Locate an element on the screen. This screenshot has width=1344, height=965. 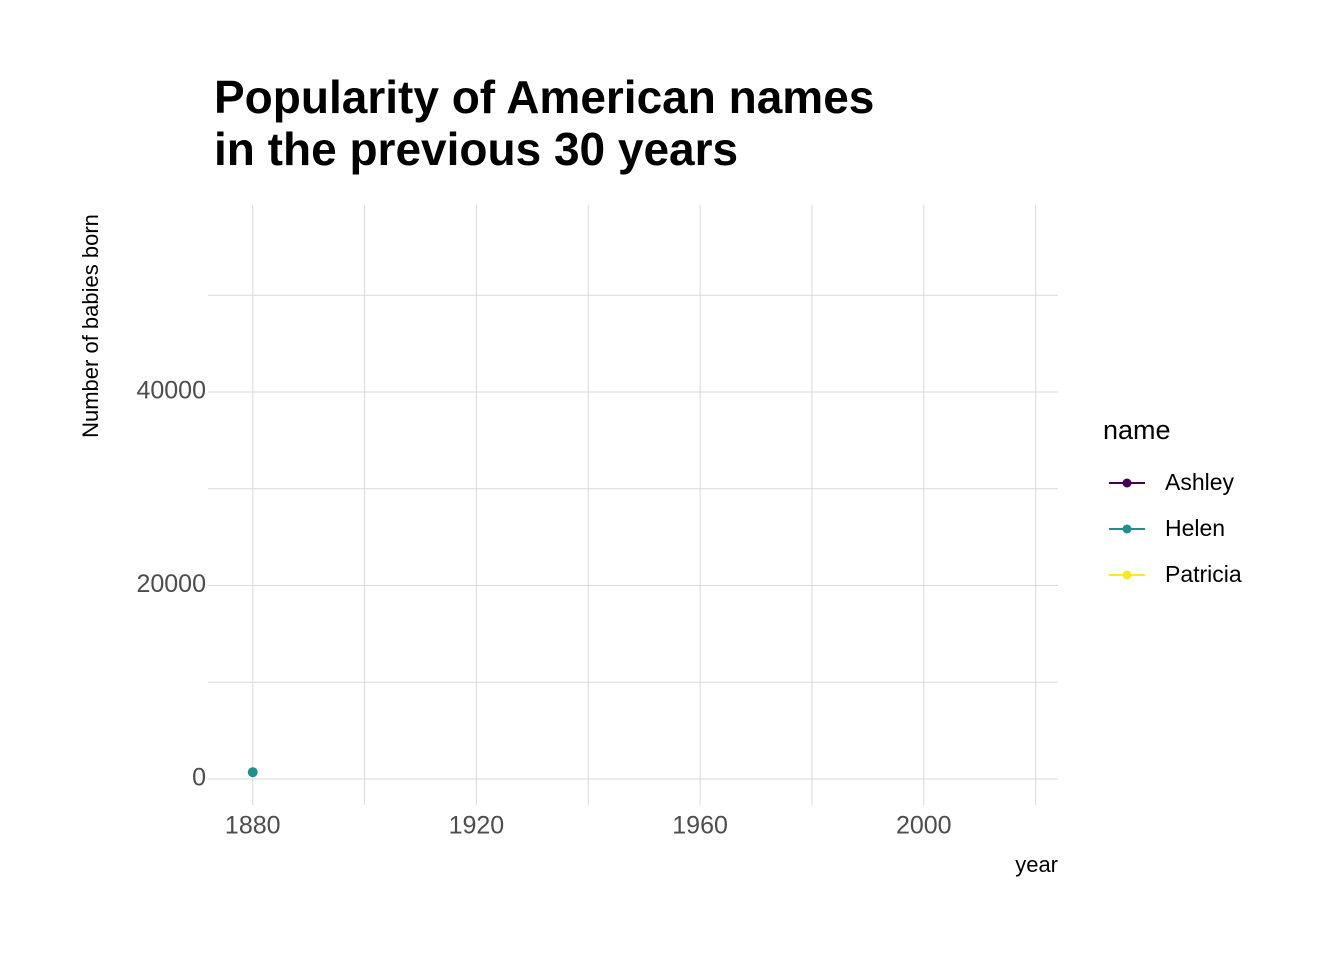
x-axis-label: year is located at coordinates (1036, 864).